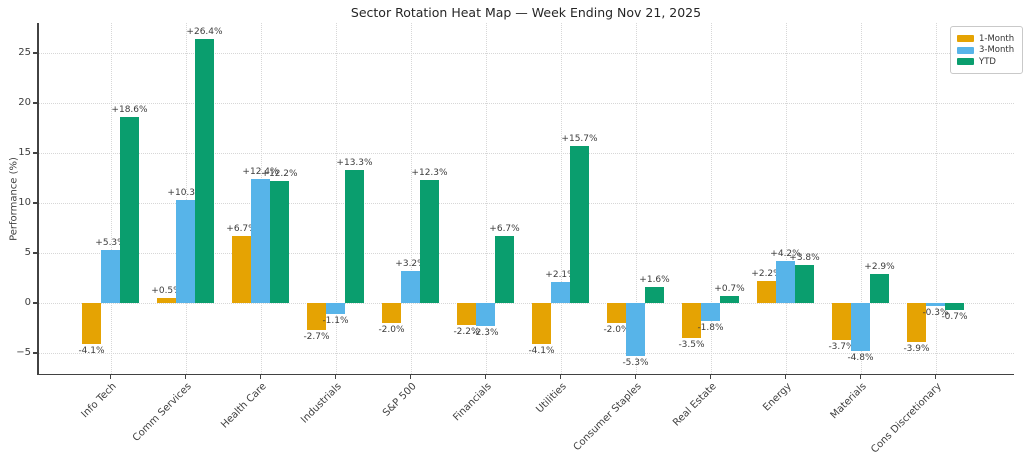 The width and height of the screenshot is (1024, 455). Describe the element at coordinates (766, 273) in the screenshot. I see `bar-value-label: +2.2%` at that location.